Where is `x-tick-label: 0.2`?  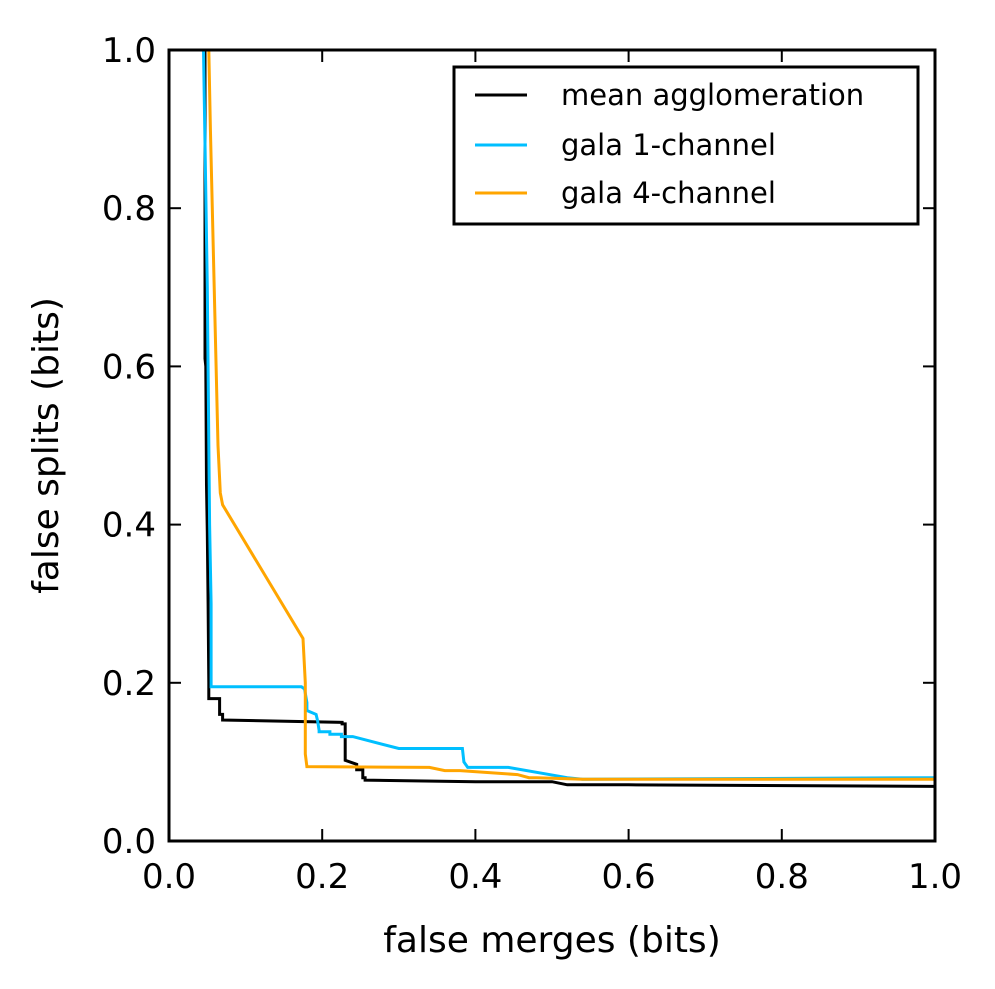
x-tick-label: 0.2 is located at coordinates (322, 877).